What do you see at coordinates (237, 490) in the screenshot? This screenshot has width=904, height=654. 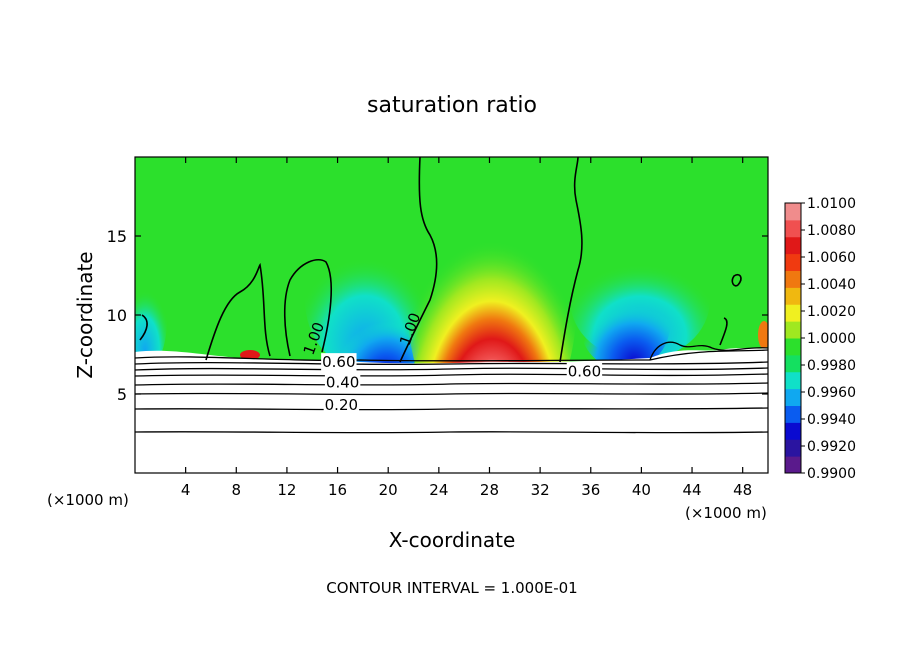 I see `x-tick-label: 8` at bounding box center [237, 490].